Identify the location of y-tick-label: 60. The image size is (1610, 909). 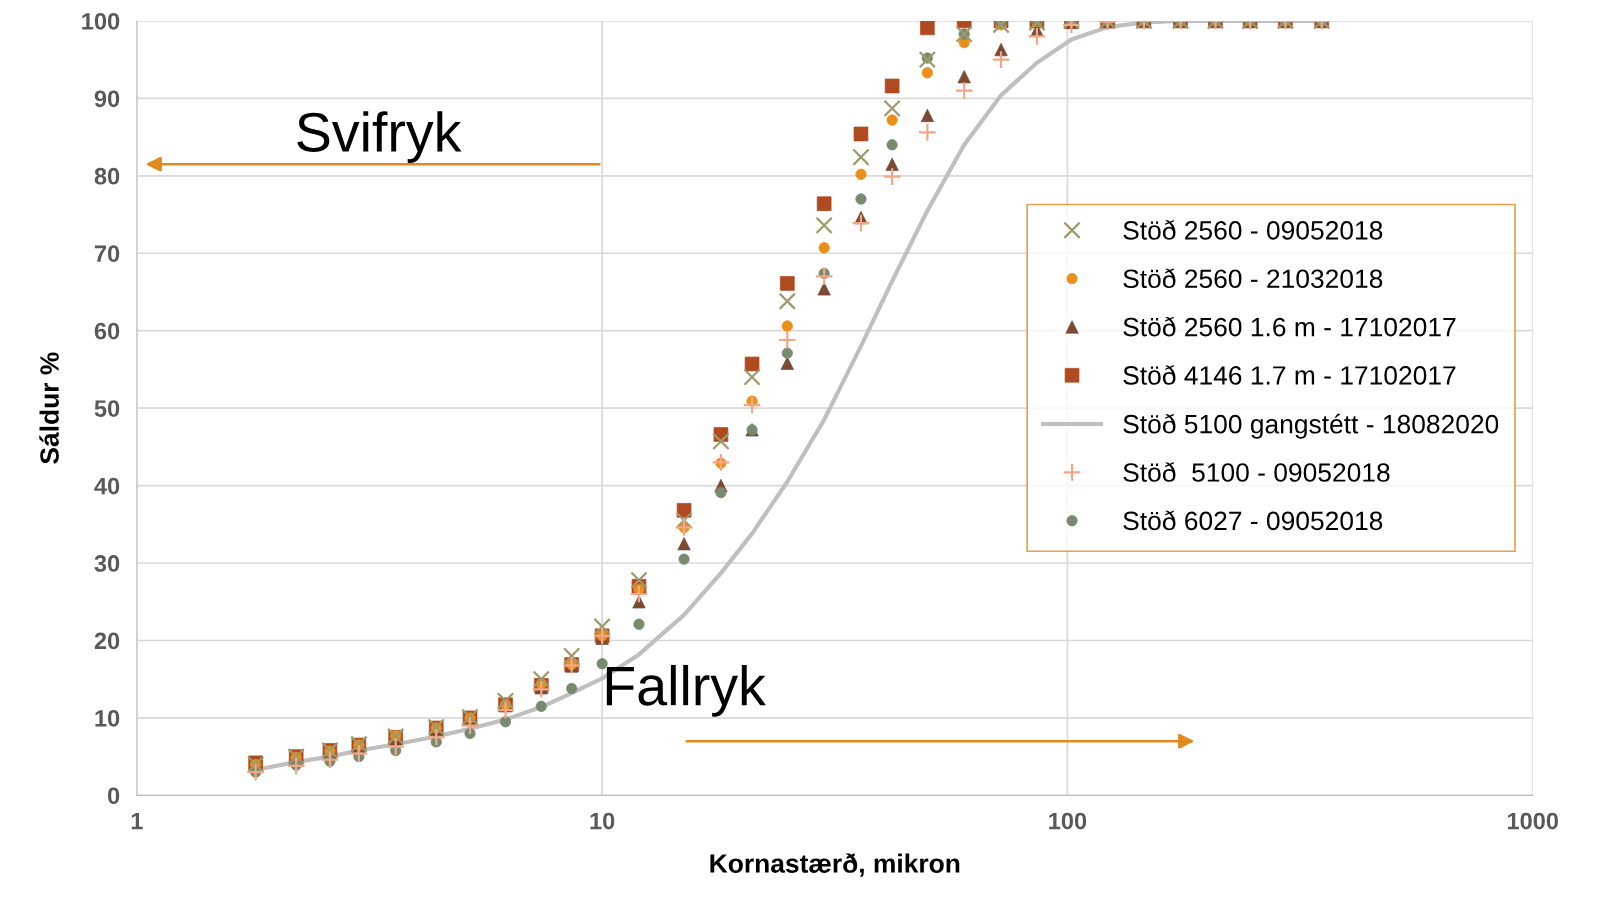
(107, 331).